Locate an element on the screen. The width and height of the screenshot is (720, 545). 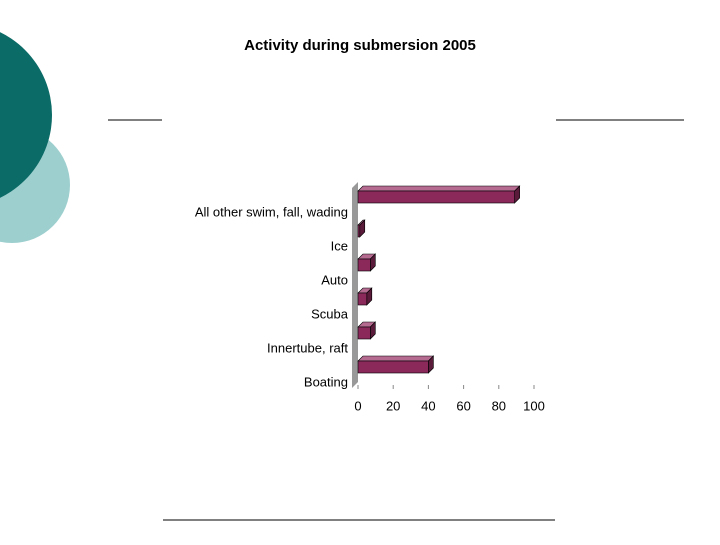
x-tick-label: 40 is located at coordinates (428, 405).